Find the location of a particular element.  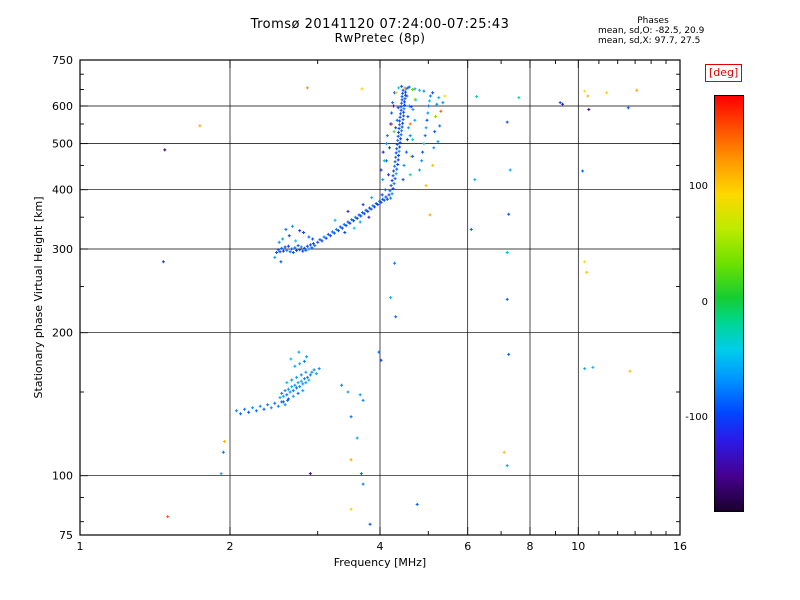

svg-text: 200 is located at coordinates (62, 333).